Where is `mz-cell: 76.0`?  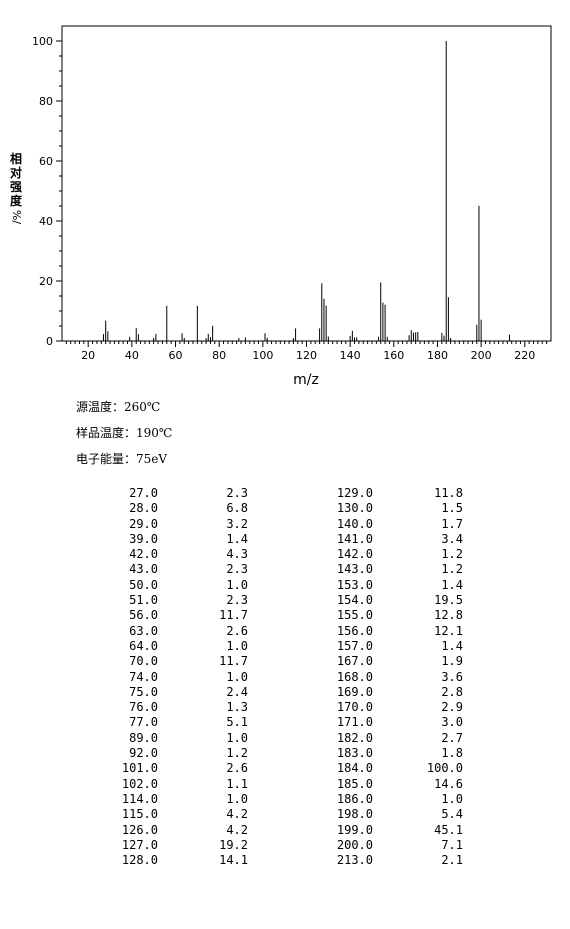
mz-cell: 76.0 is located at coordinates (143, 707).